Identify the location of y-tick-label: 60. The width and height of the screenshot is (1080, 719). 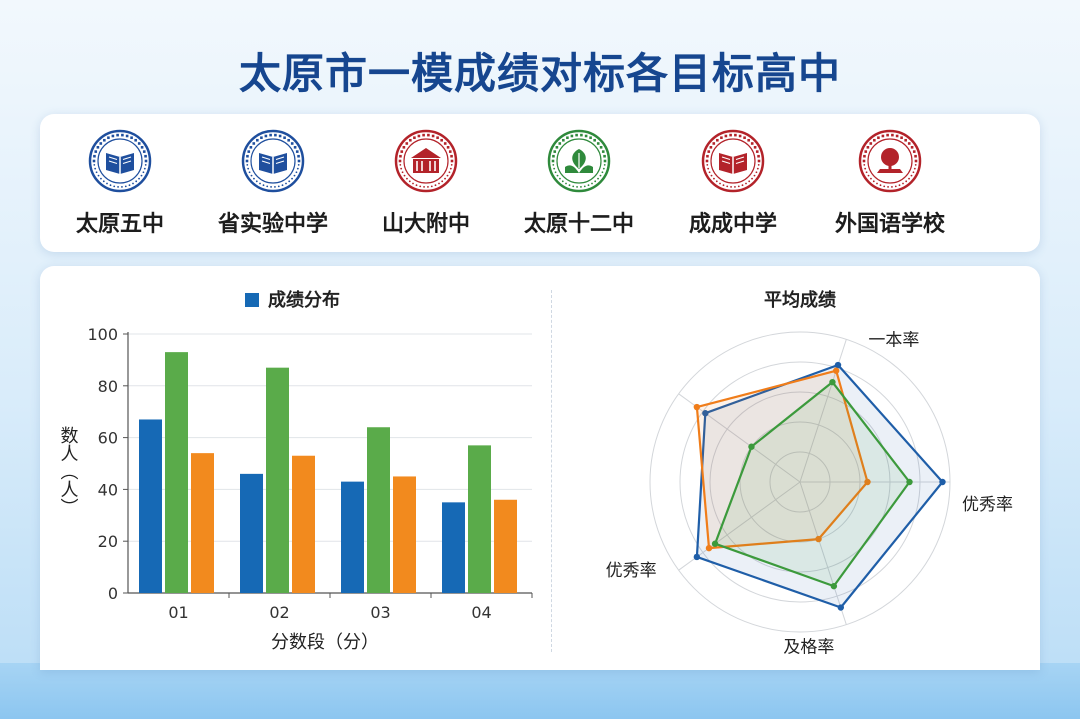
(108, 438).